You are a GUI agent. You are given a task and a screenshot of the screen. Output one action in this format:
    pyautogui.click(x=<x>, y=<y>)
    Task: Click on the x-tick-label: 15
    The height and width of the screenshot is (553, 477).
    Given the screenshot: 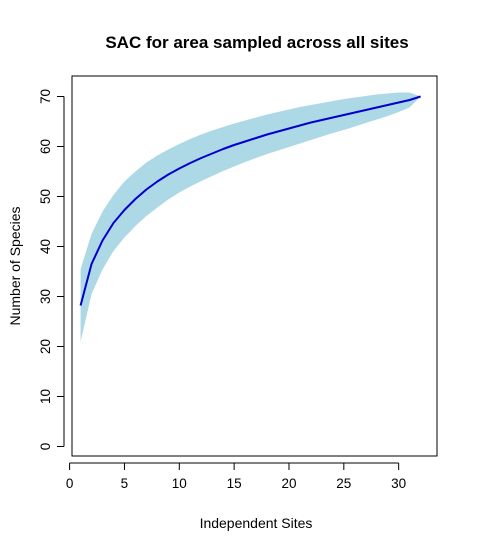 What is the action you would take?
    pyautogui.click(x=234, y=483)
    